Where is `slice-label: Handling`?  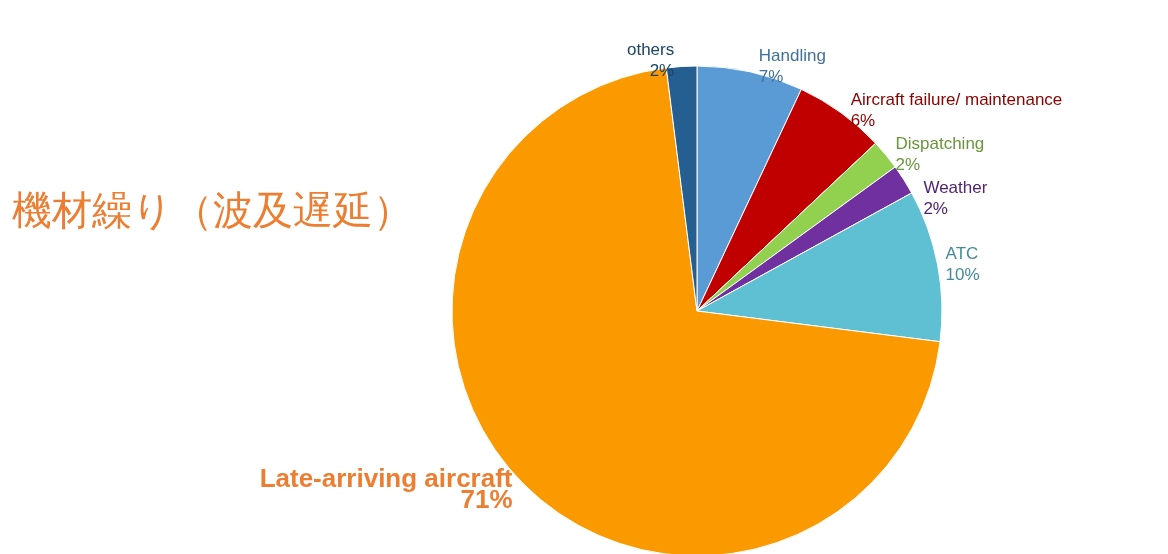 slice-label: Handling is located at coordinates (792, 56).